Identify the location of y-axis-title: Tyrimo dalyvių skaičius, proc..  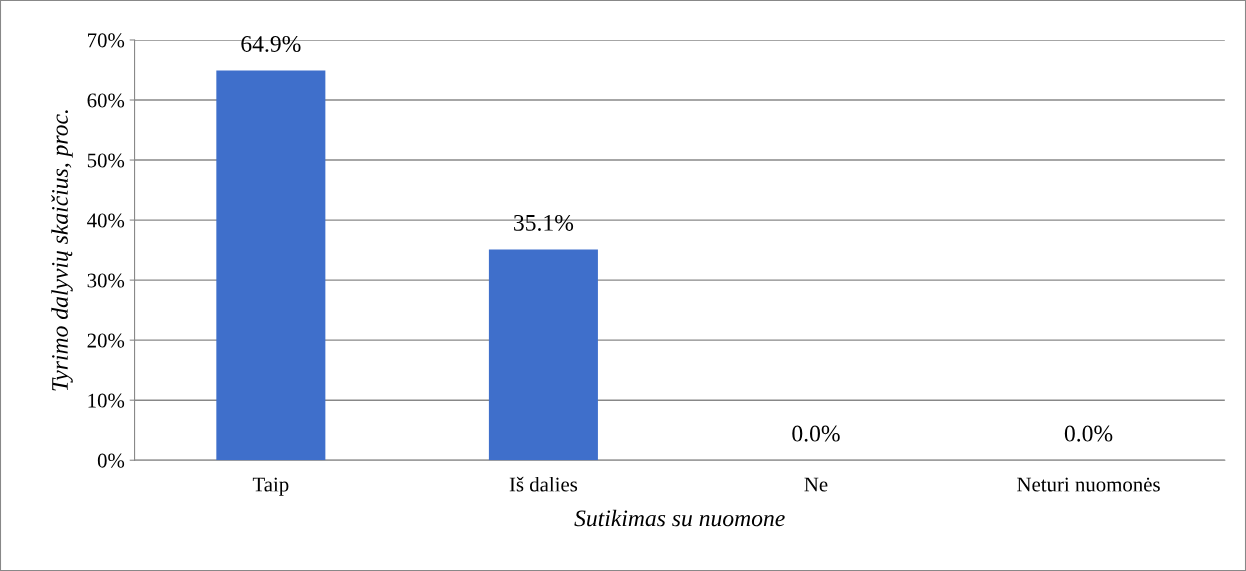
(62, 250).